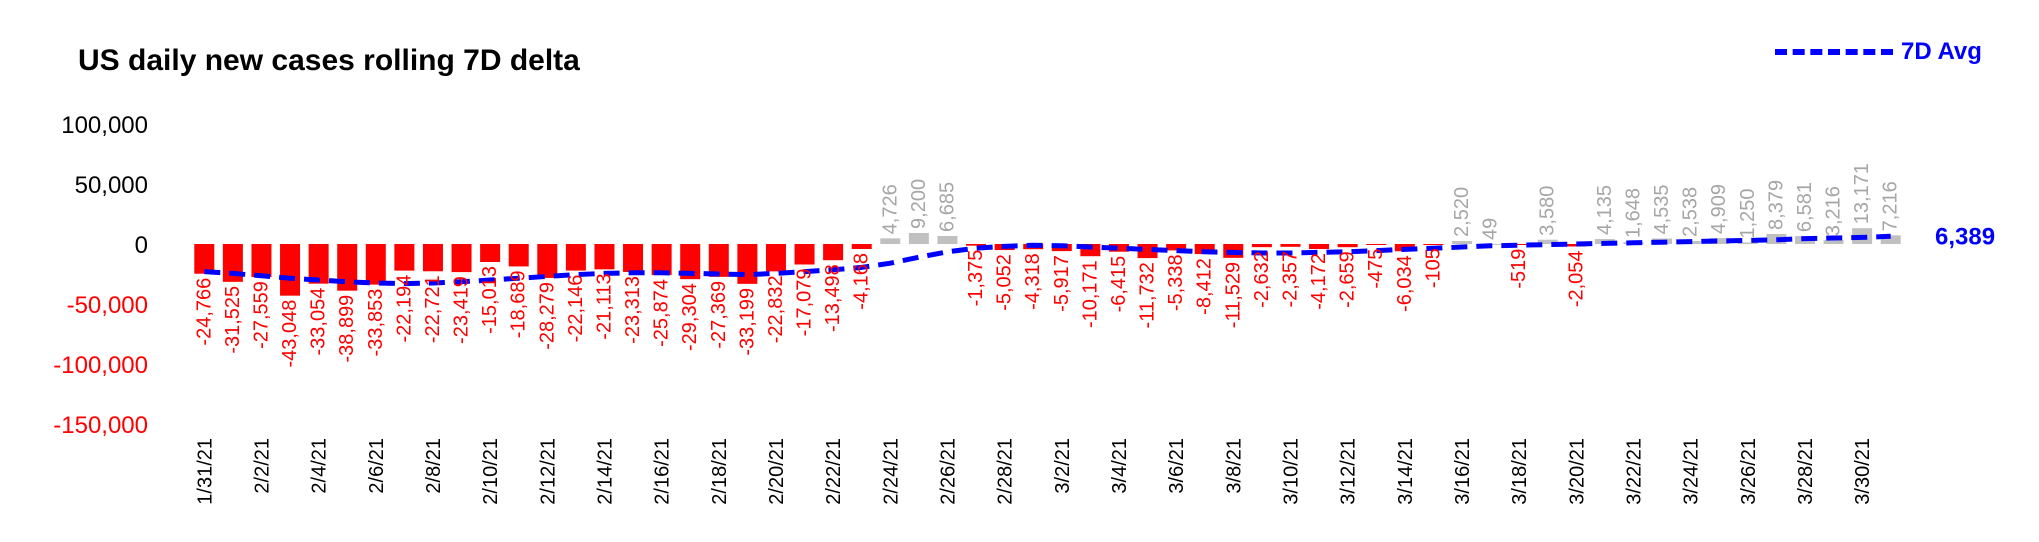 This screenshot has height=542, width=2039. Describe the element at coordinates (261, 315) in the screenshot. I see `data-label: -27,559` at that location.